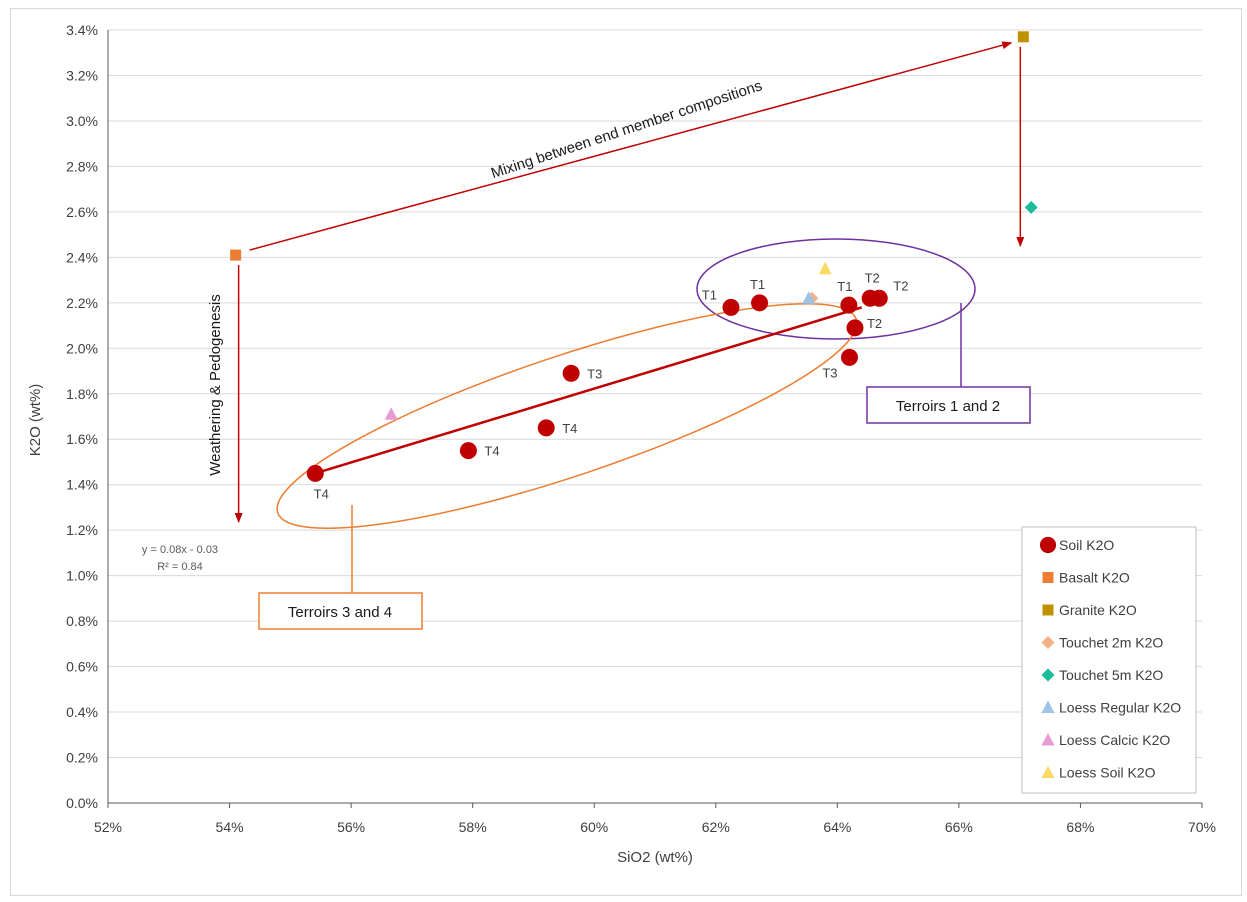 This screenshot has height=902, width=1247. Describe the element at coordinates (473, 827) in the screenshot. I see `x-tick-label: 58%` at that location.